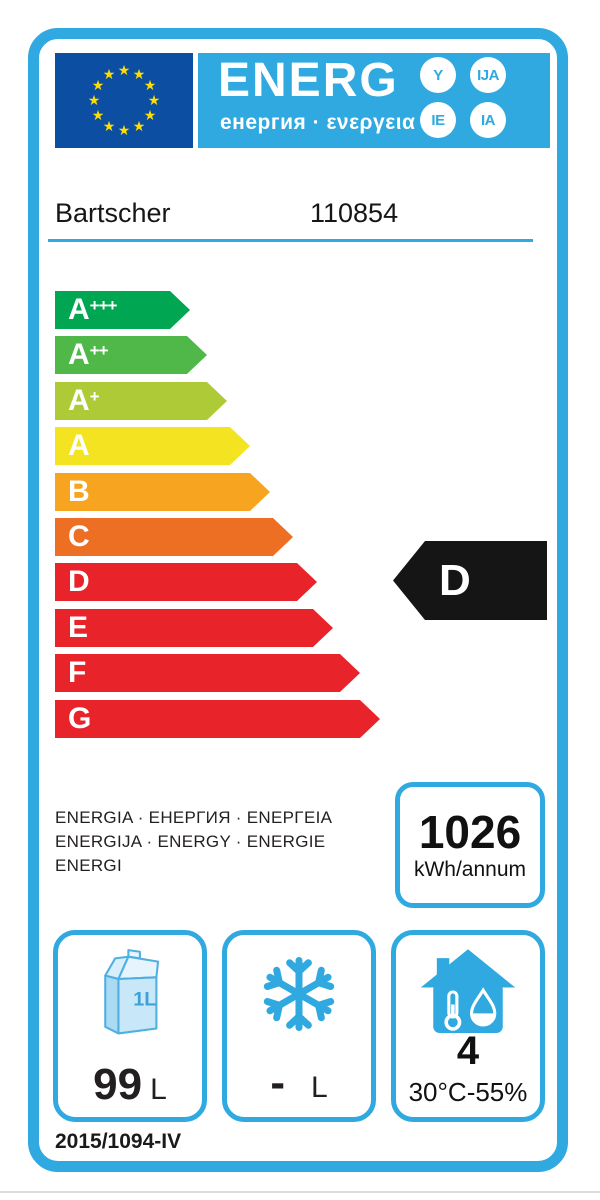 The image size is (600, 1200). I want to click on suffix-circle-ie: IE, so click(438, 120).